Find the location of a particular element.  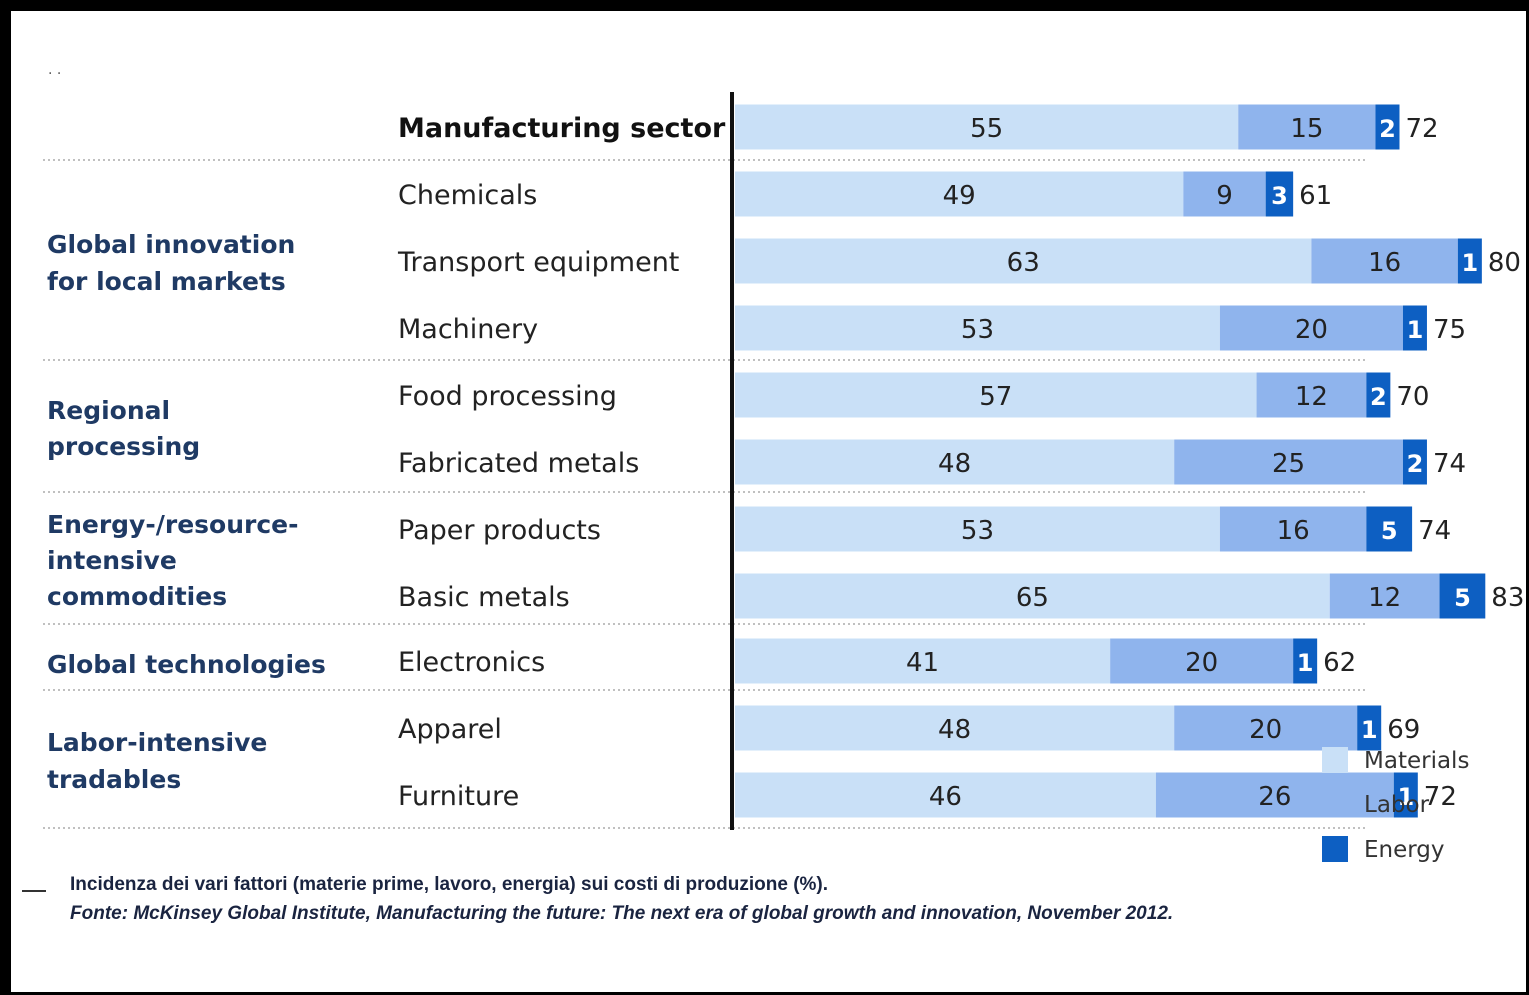

labor-value-0: 15 is located at coordinates (1306, 129).